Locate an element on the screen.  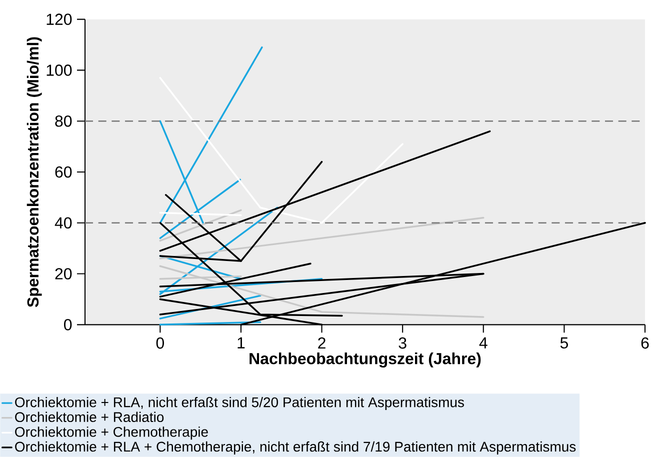
x-tick-label: 1 is located at coordinates (241, 343).